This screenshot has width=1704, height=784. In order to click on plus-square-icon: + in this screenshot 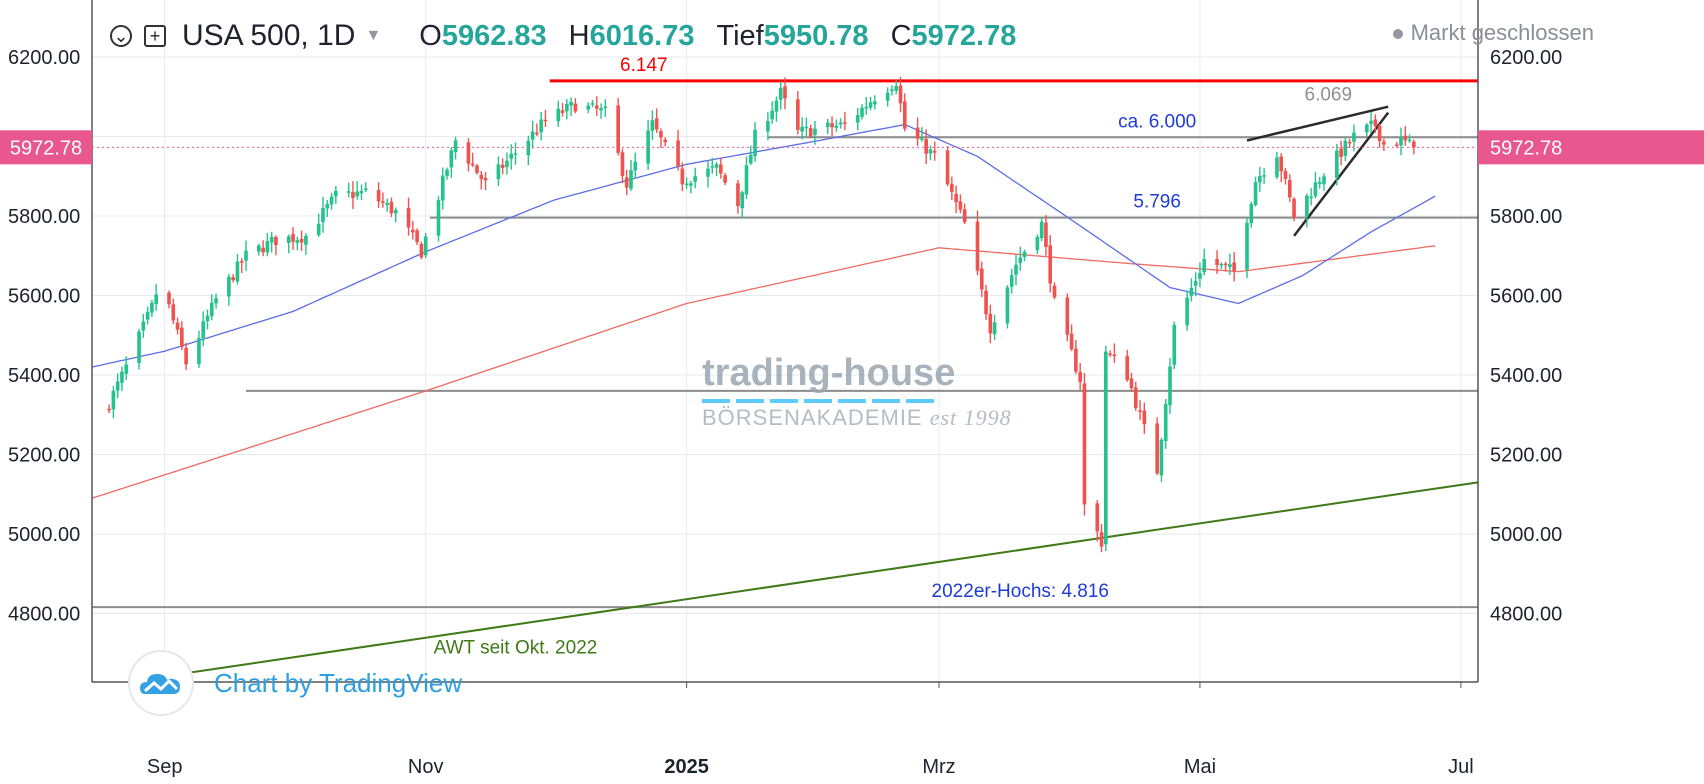, I will do `click(155, 36)`.